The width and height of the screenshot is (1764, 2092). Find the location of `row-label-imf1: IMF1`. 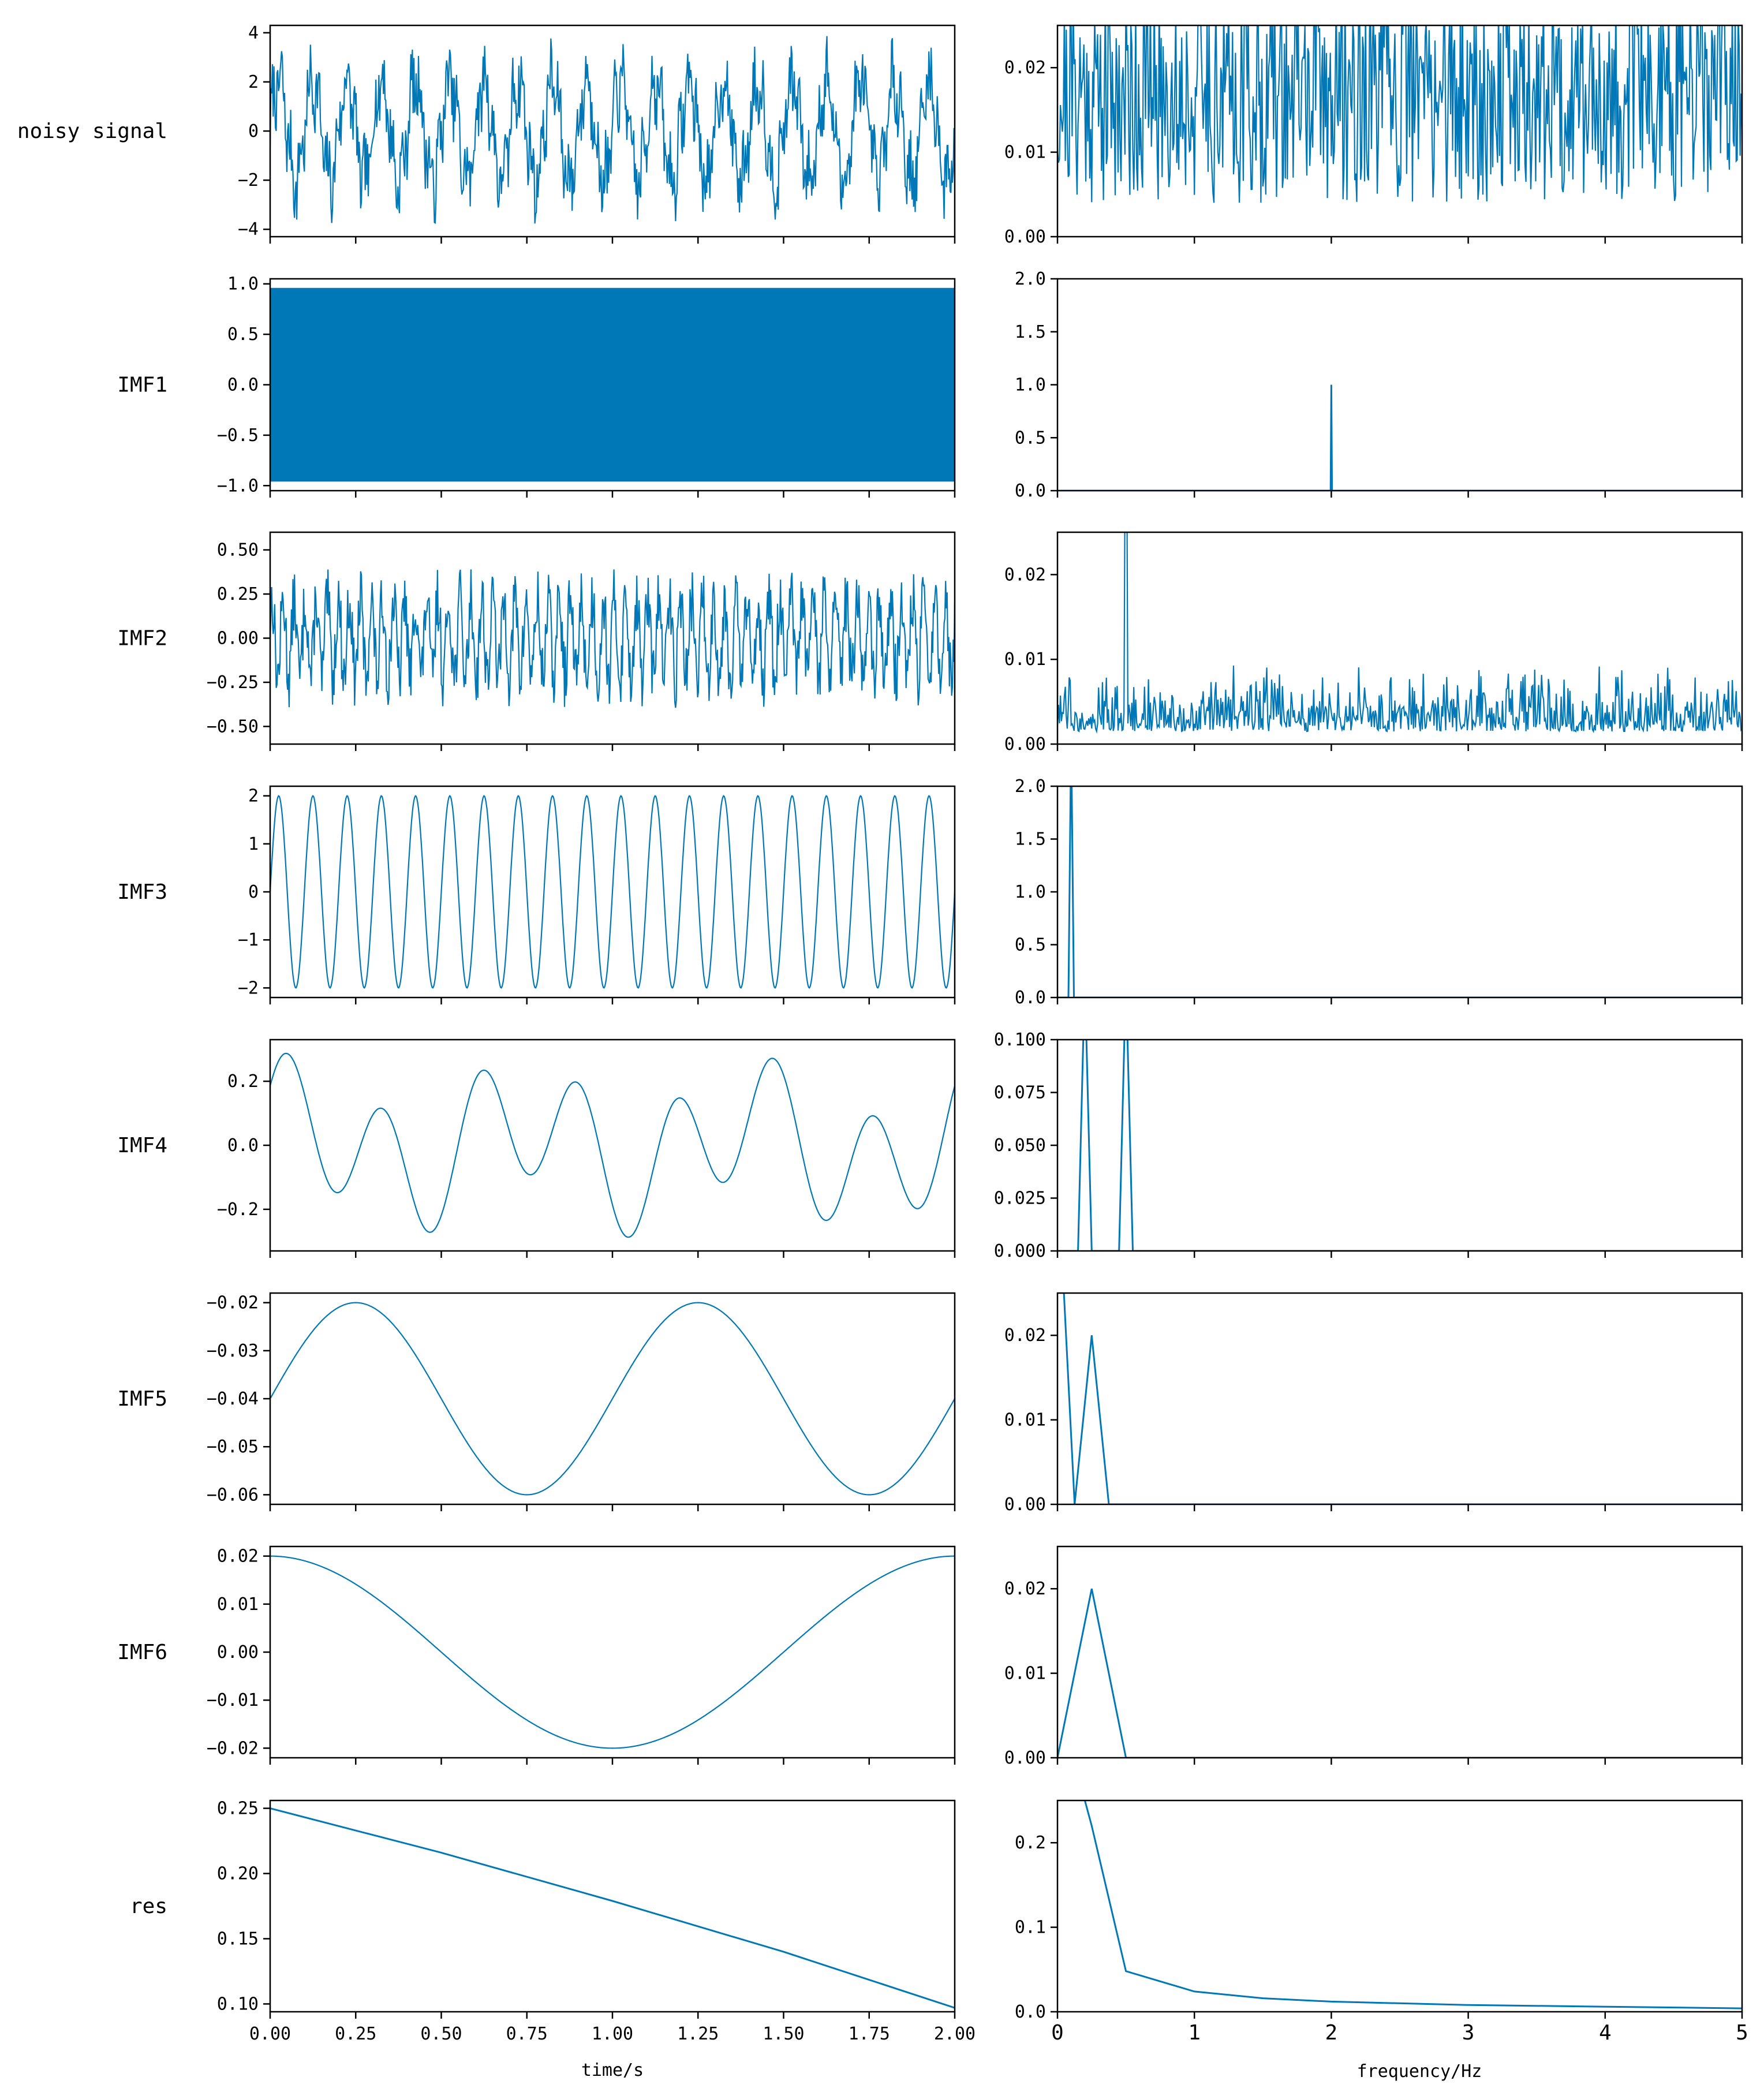

row-label-imf1: IMF1 is located at coordinates (142, 385).